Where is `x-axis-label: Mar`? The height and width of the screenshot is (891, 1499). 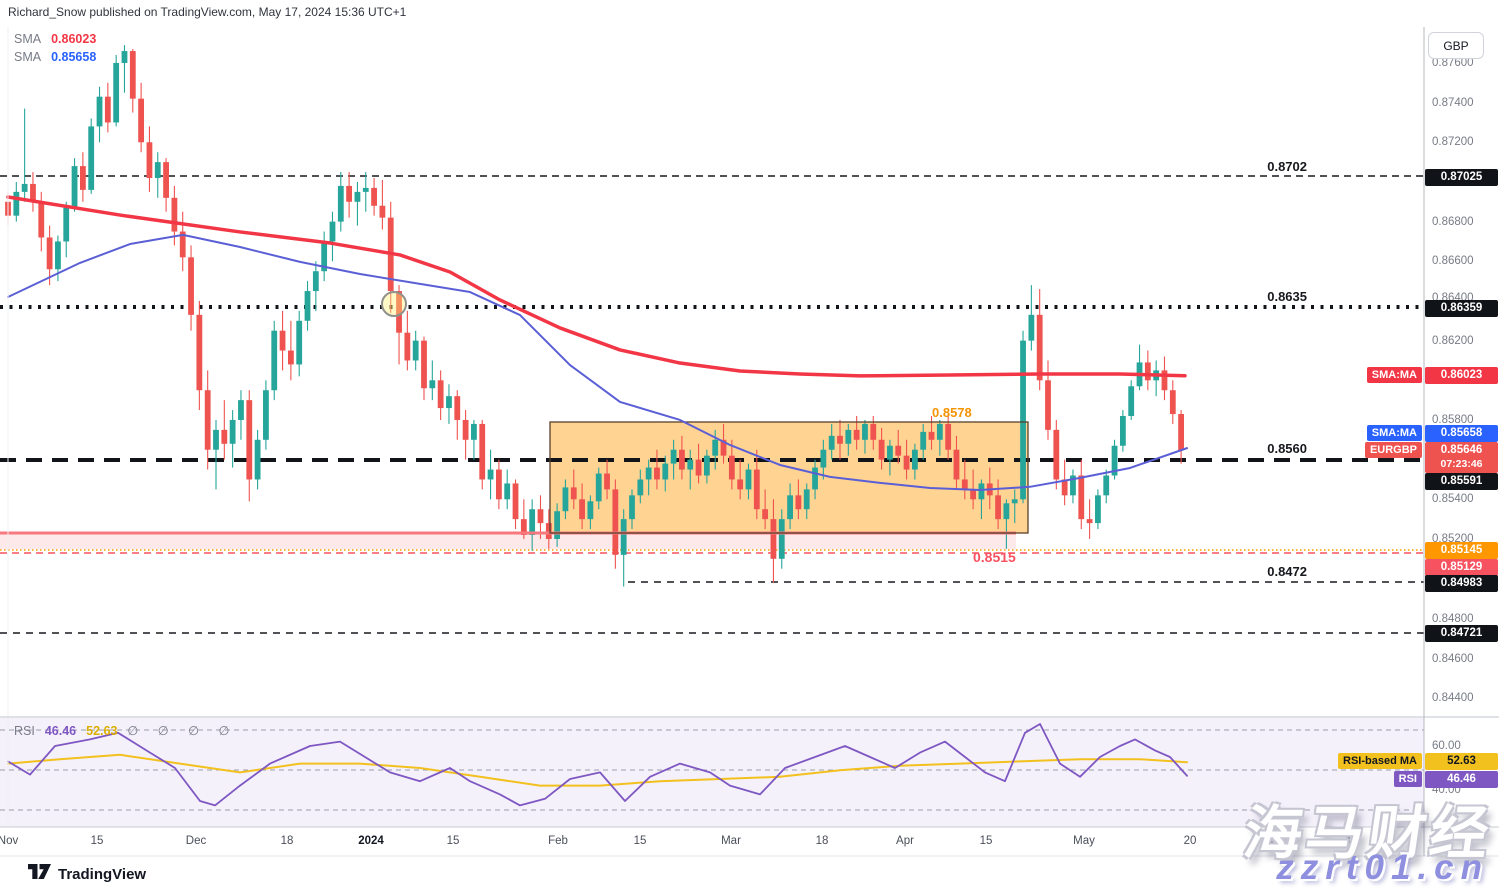 x-axis-label: Mar is located at coordinates (731, 841).